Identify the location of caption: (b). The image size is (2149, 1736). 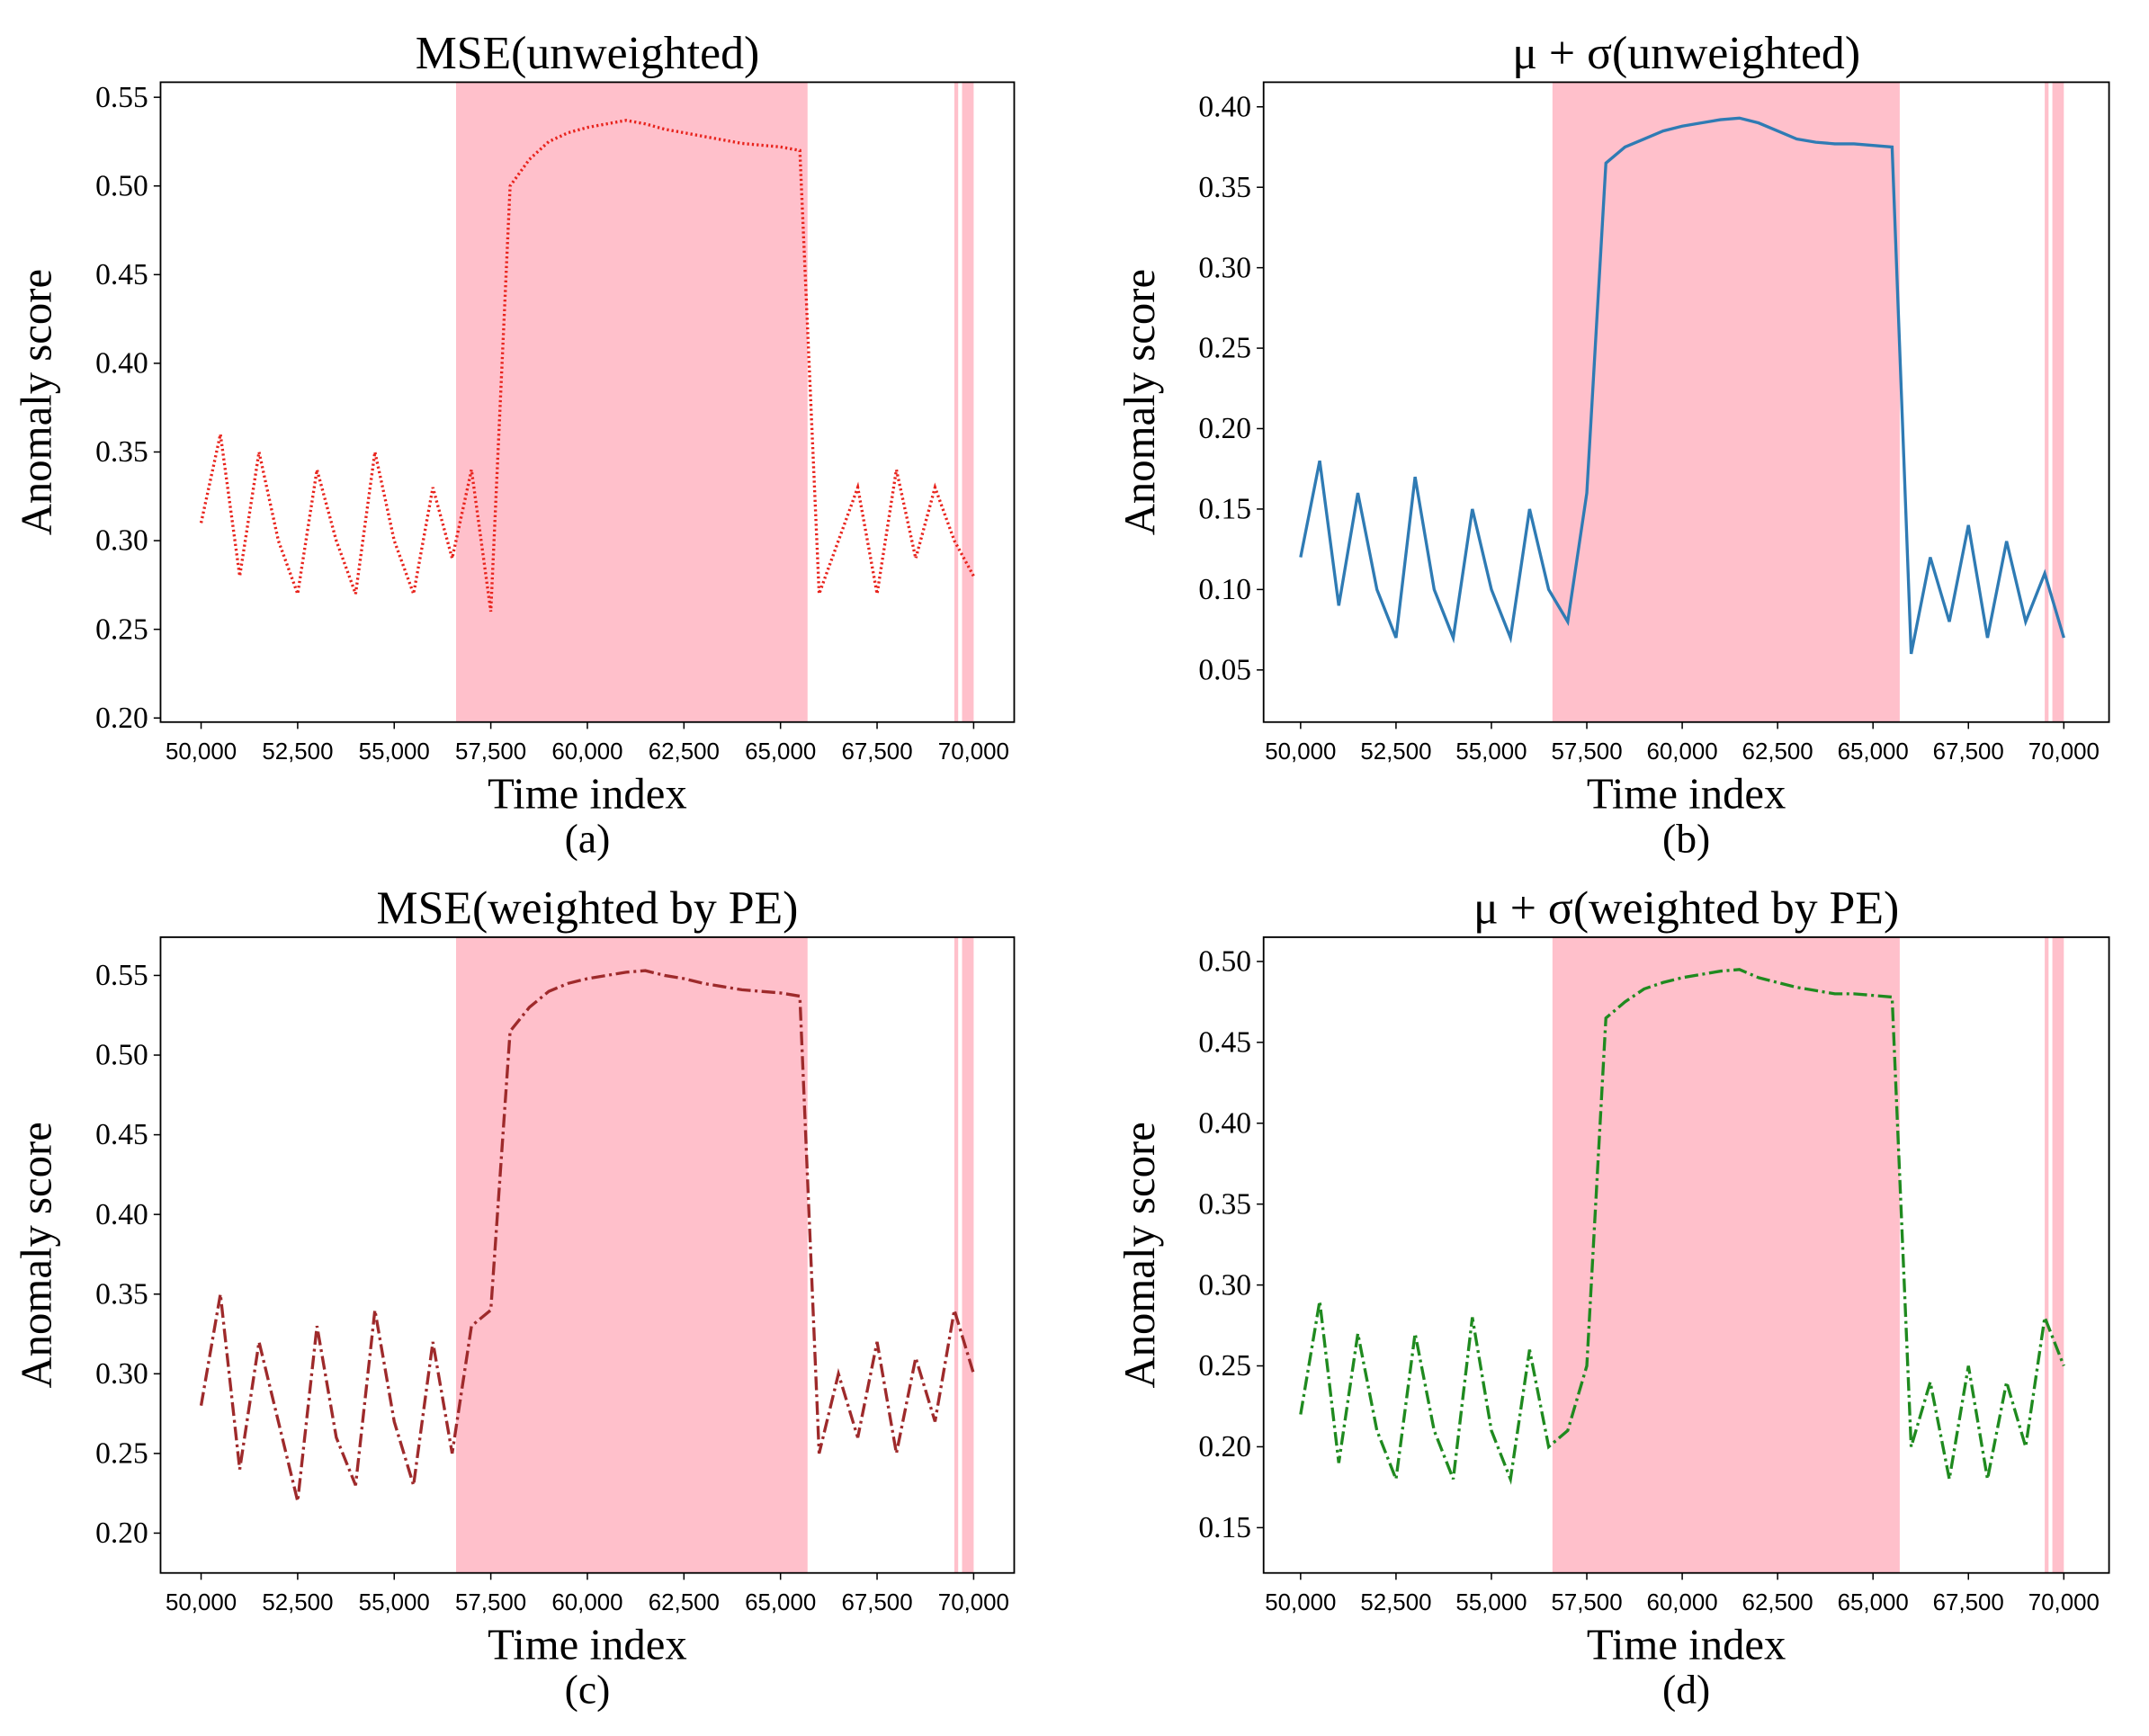
(1686, 838).